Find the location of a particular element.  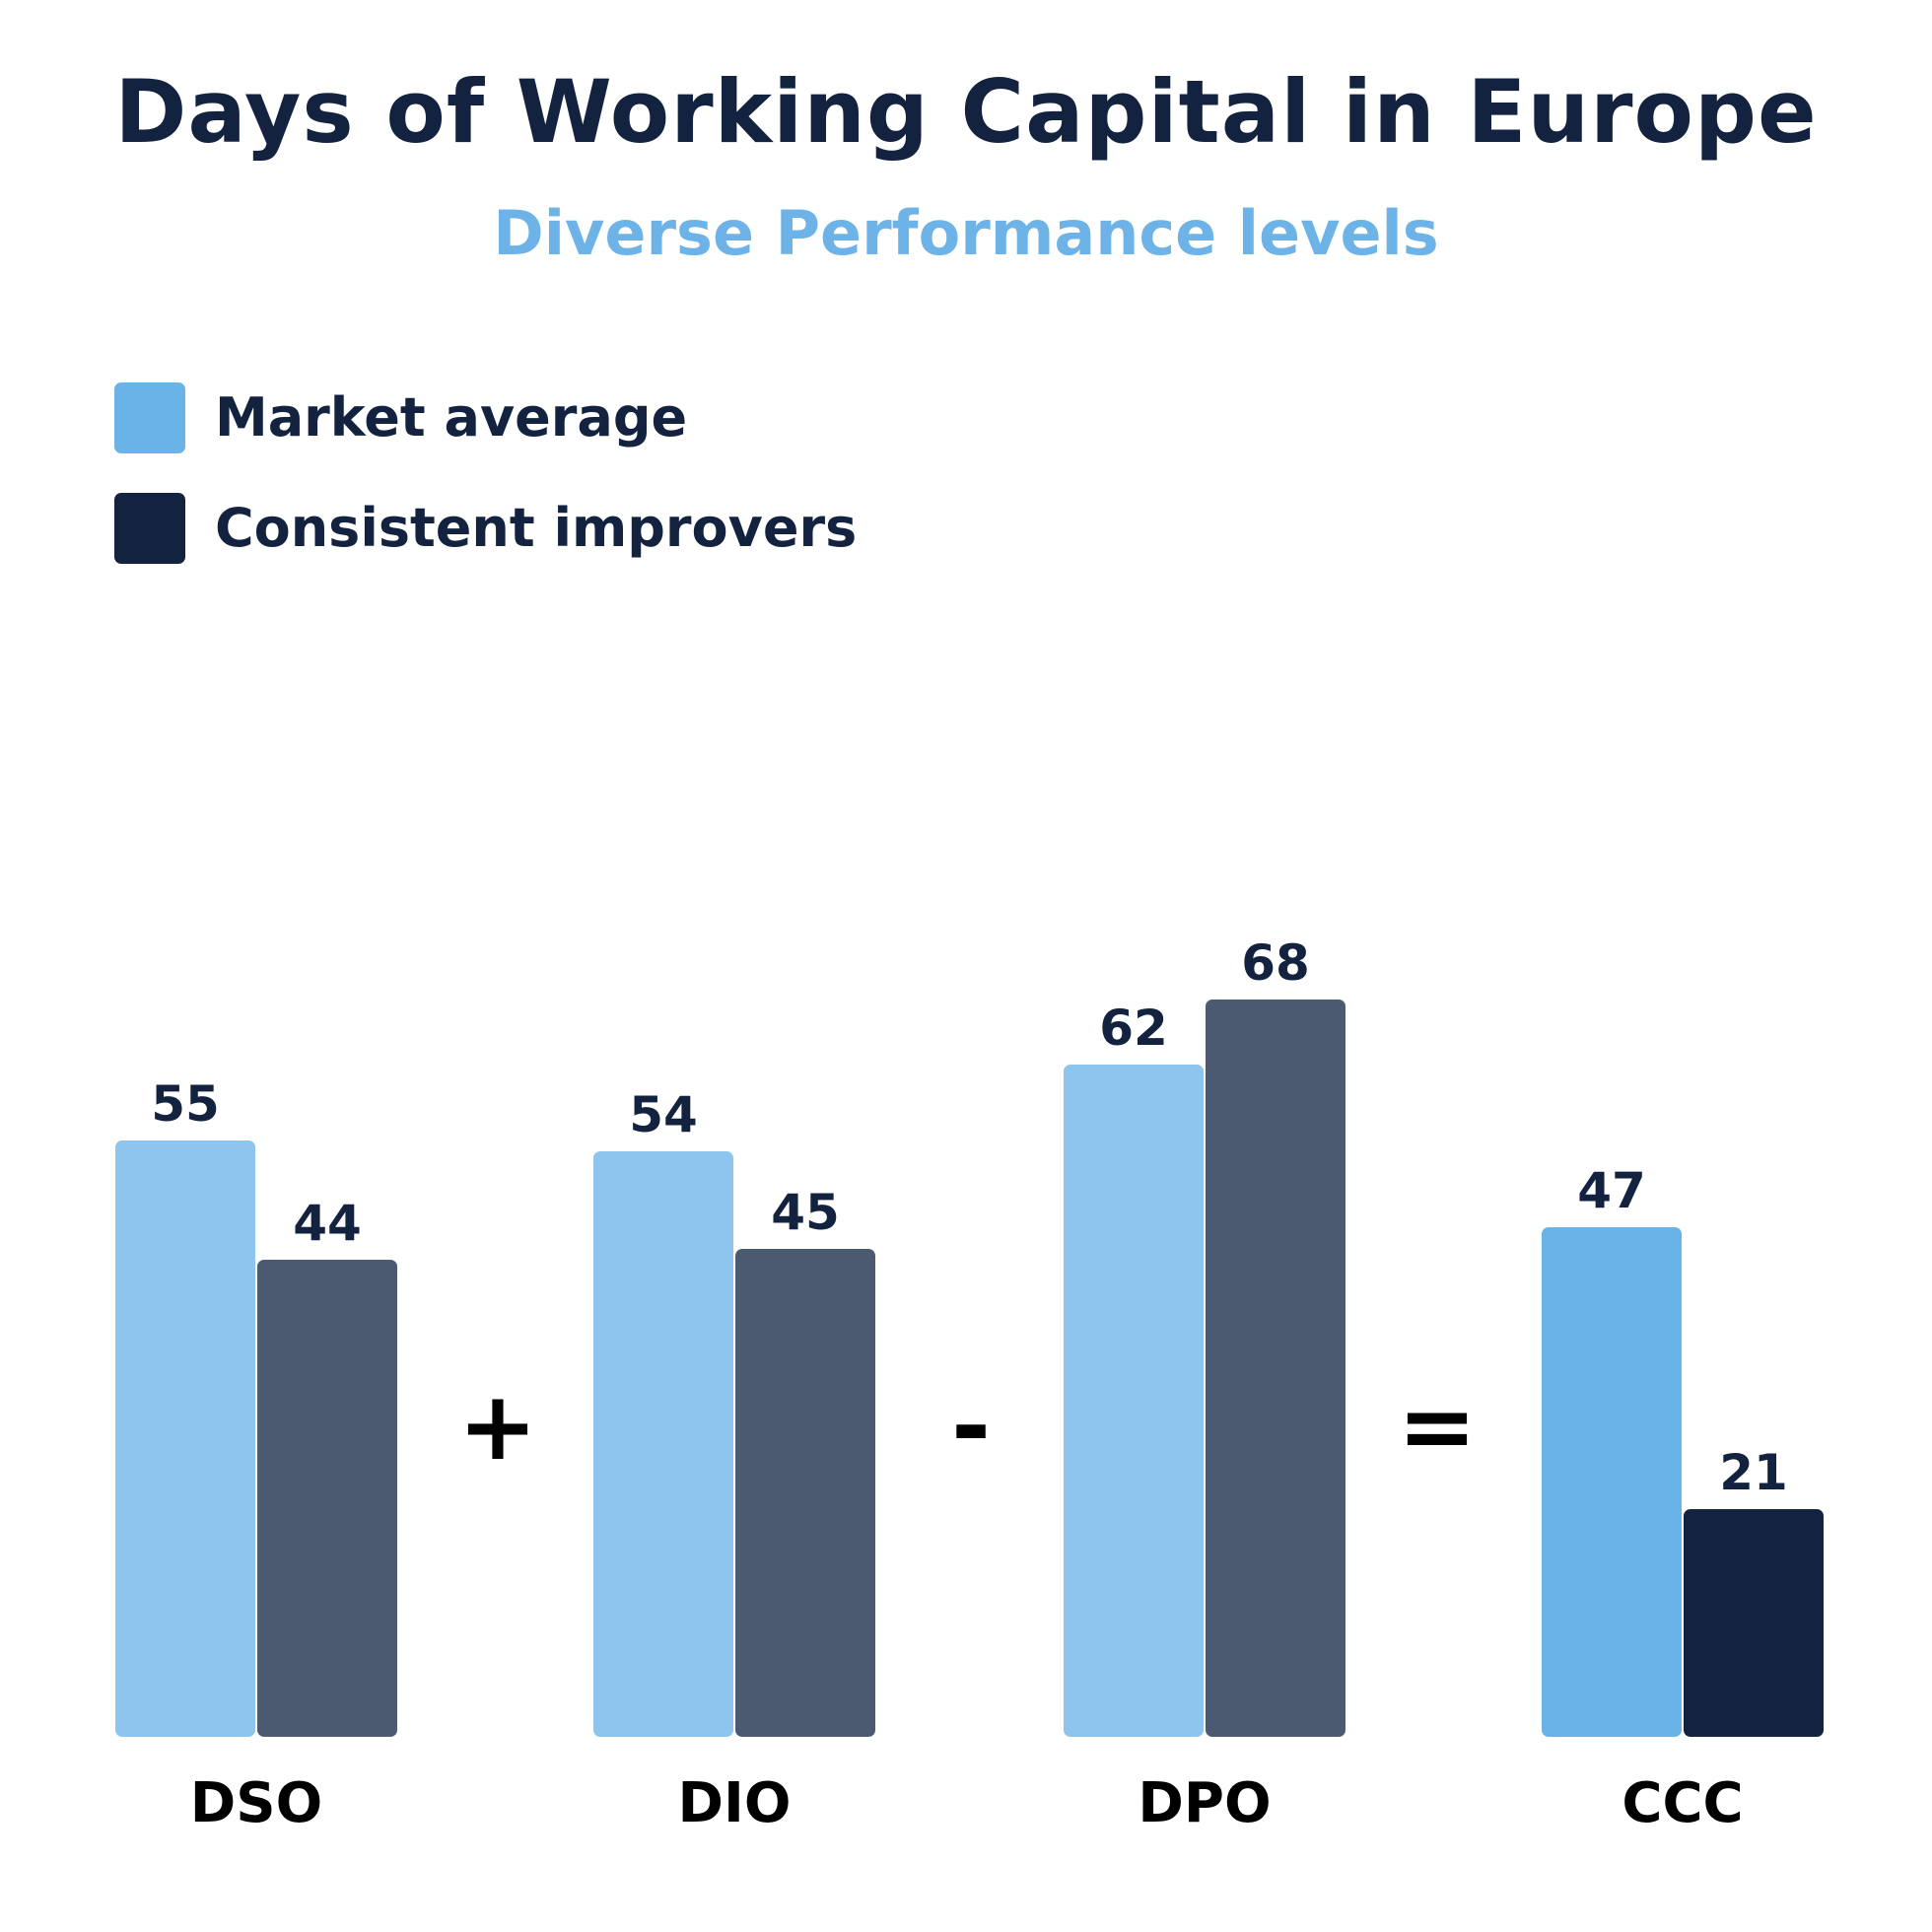

bar-group-dso: 55 44 is located at coordinates (256, 1406).